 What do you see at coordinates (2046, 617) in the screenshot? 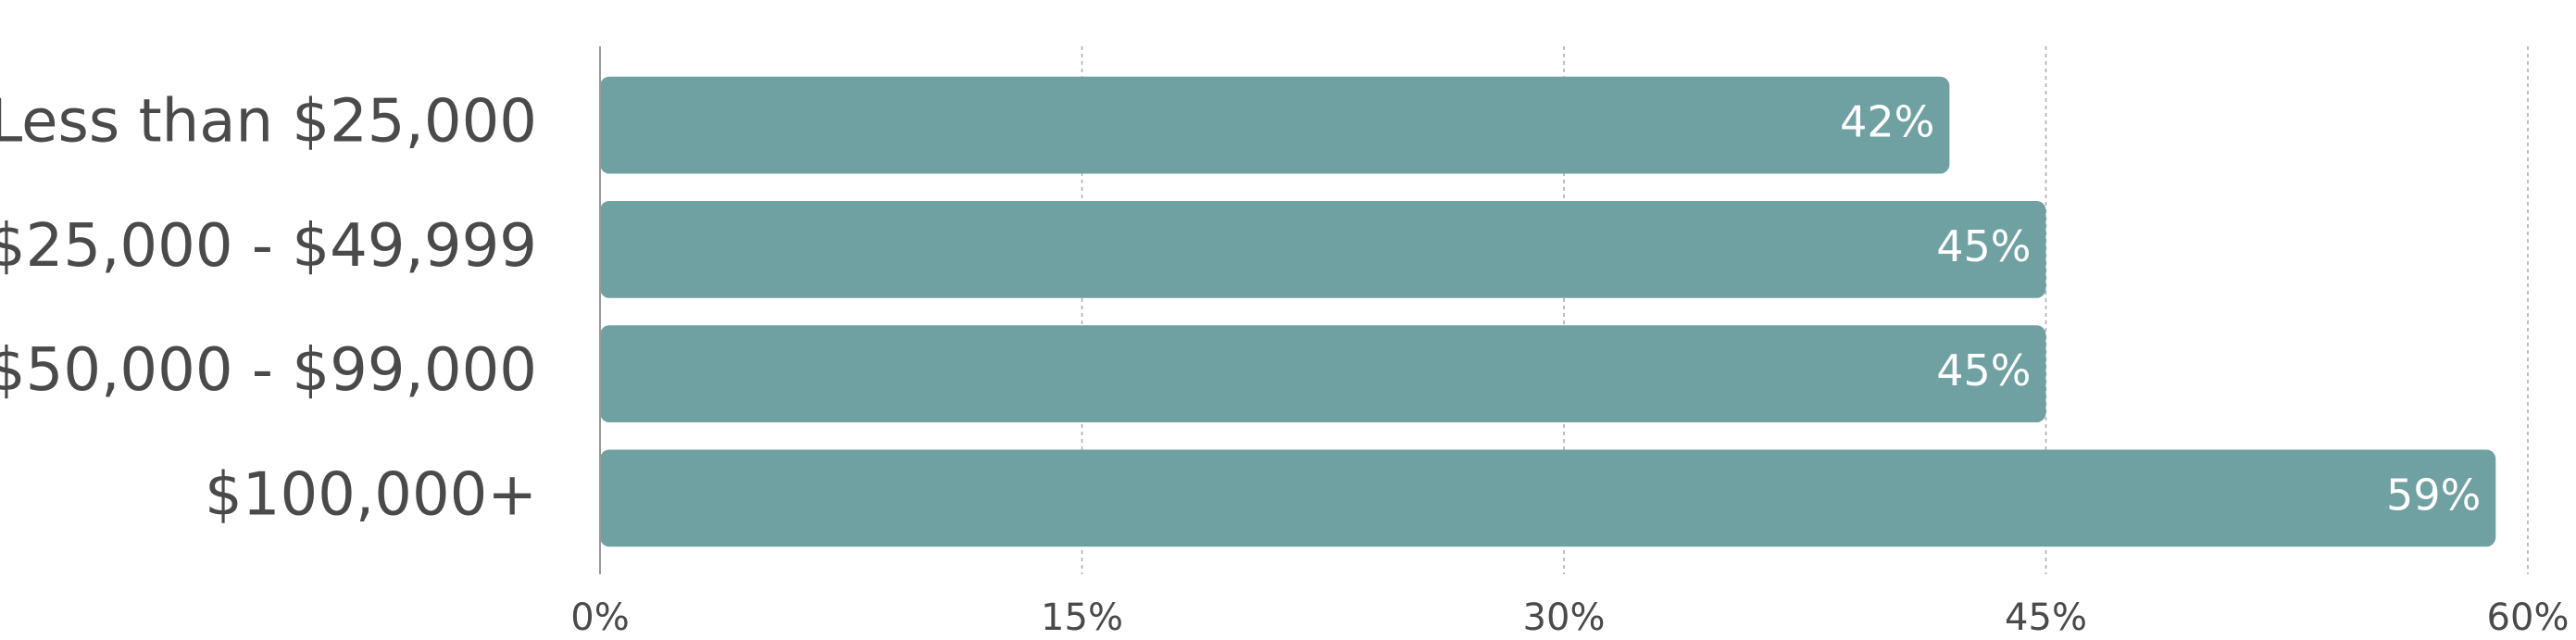
I see `x-tick-label: 45%` at bounding box center [2046, 617].